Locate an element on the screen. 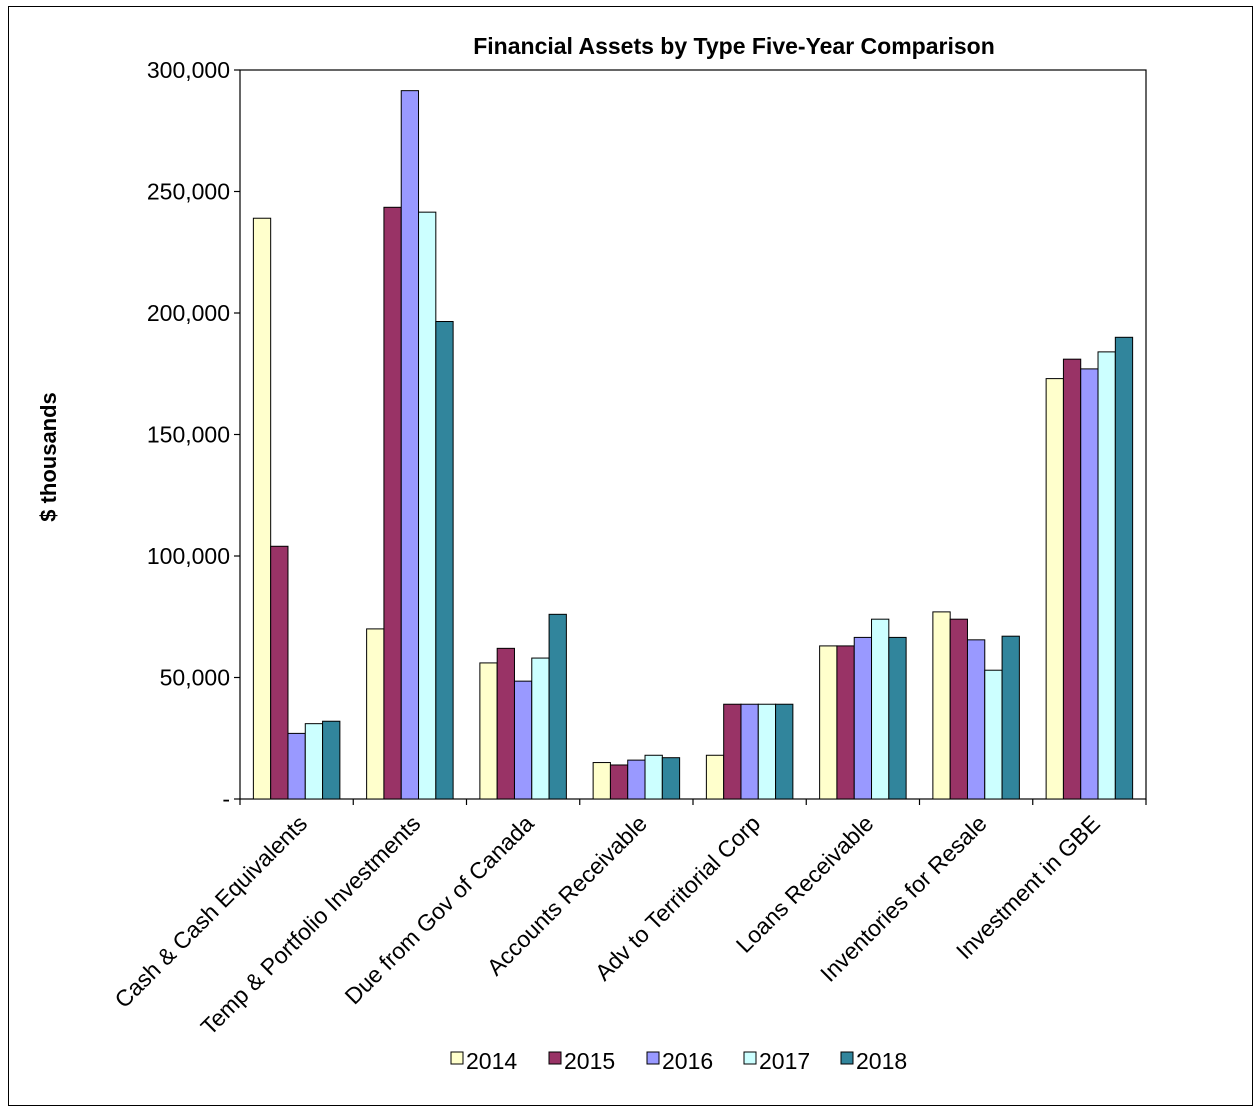  y-tick-label: 50,000 is located at coordinates (195, 678).